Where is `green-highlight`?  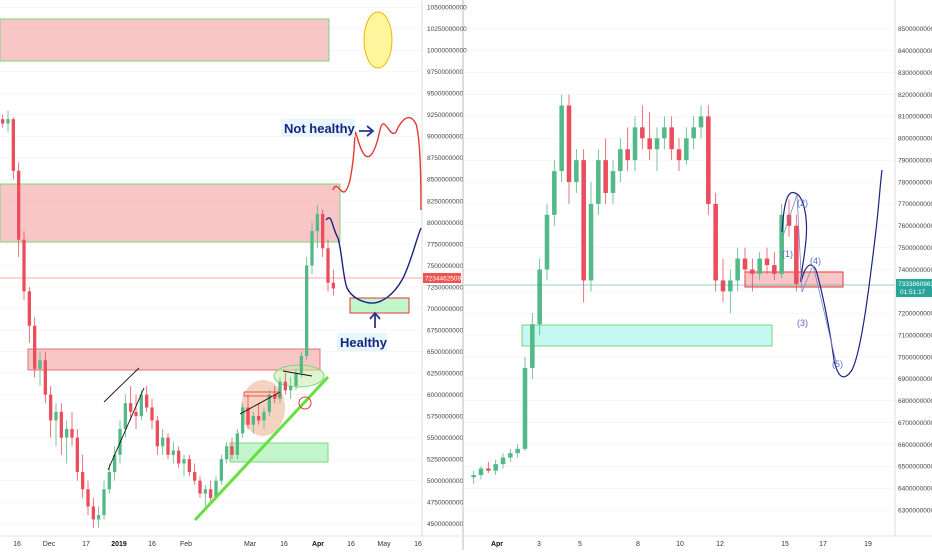 green-highlight is located at coordinates (299, 376).